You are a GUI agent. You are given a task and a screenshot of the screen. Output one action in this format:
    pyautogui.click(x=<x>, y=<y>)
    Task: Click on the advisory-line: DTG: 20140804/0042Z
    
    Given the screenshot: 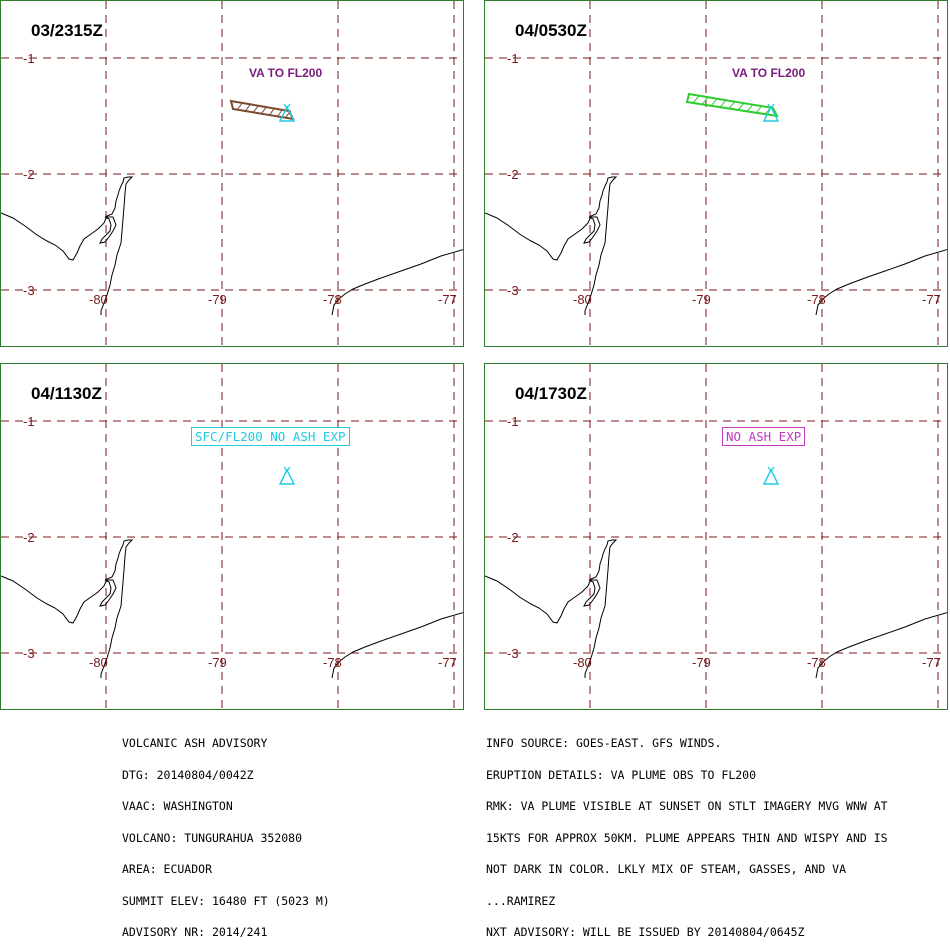 What is the action you would take?
    pyautogui.click(x=188, y=774)
    